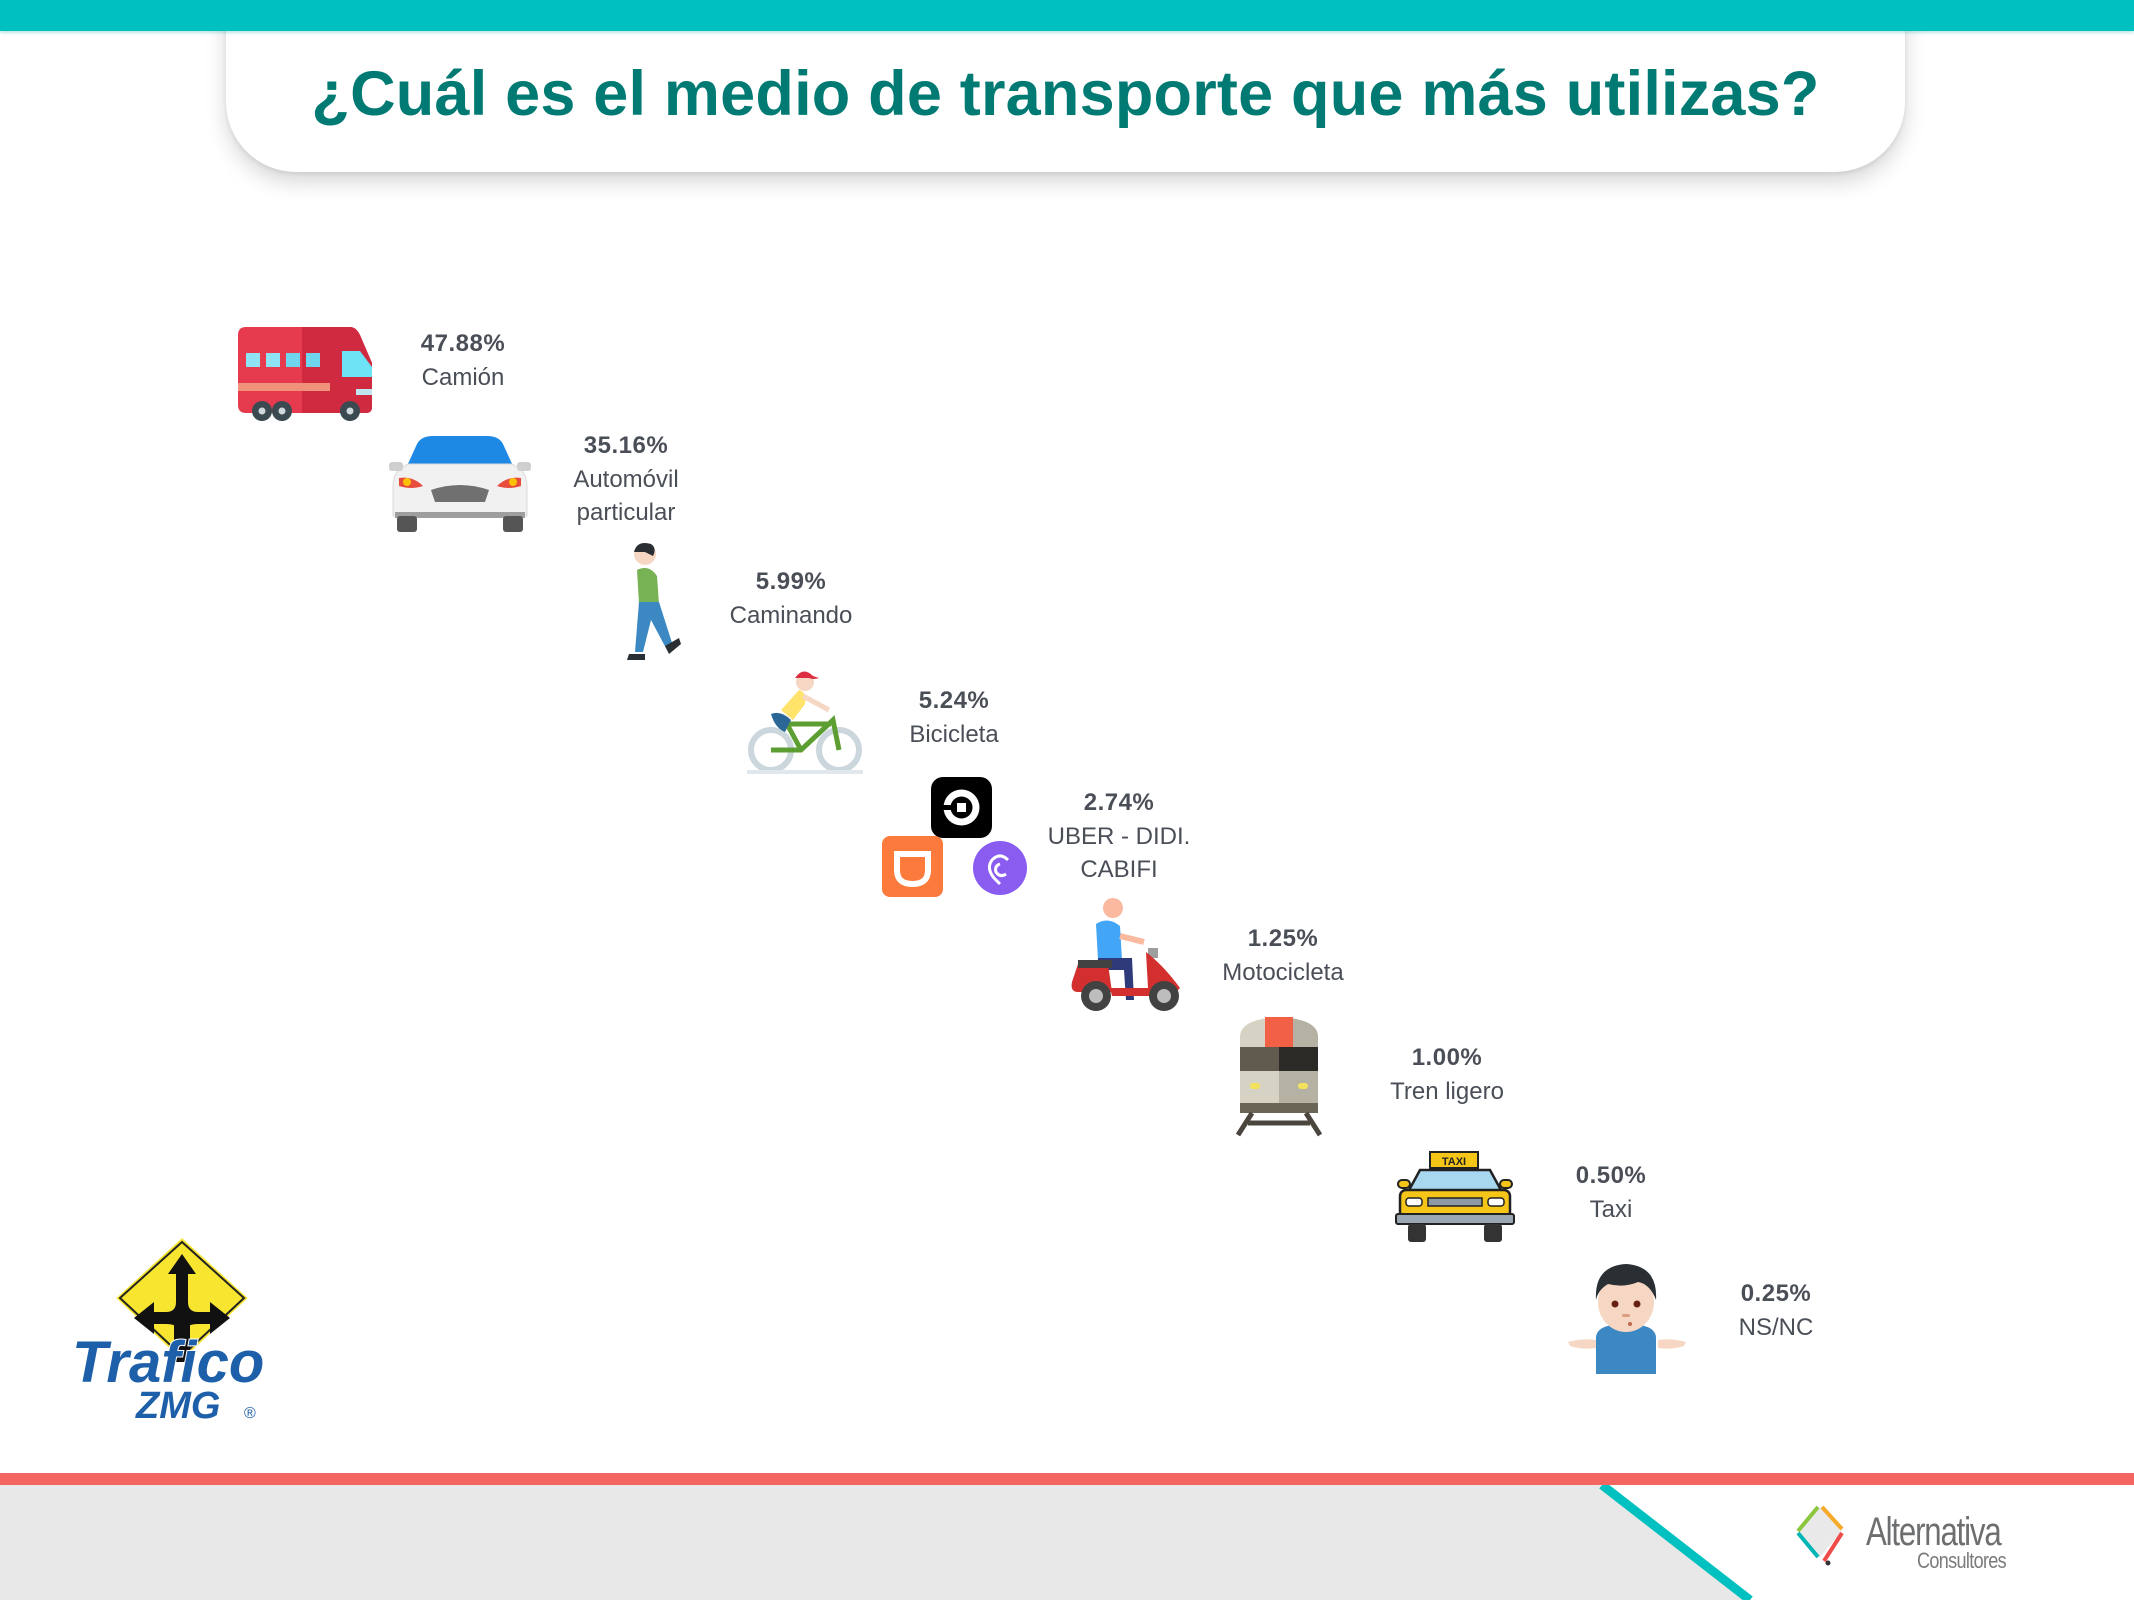 Image resolution: width=2134 pixels, height=1600 pixels. Describe the element at coordinates (791, 615) in the screenshot. I see `item-label: Caminando` at that location.